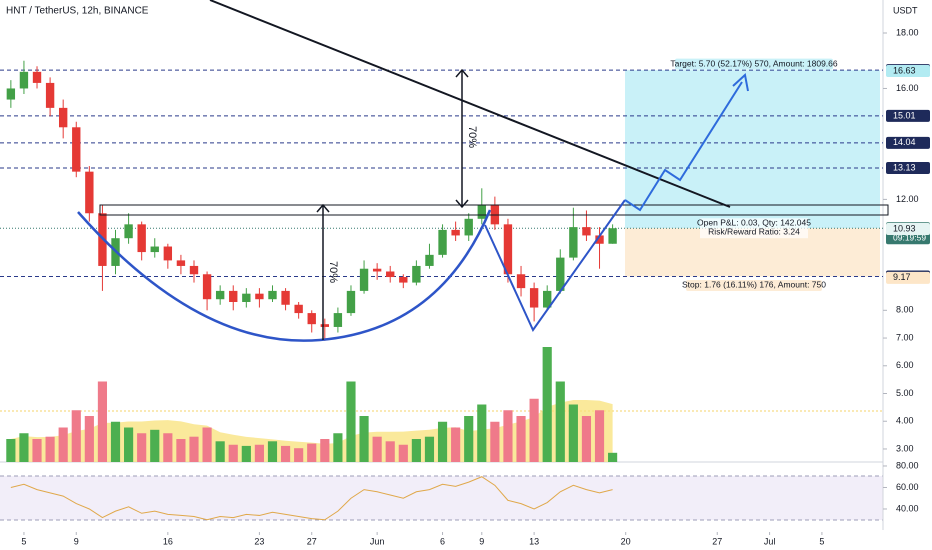  I want to click on pnl-box, so click(754, 228).